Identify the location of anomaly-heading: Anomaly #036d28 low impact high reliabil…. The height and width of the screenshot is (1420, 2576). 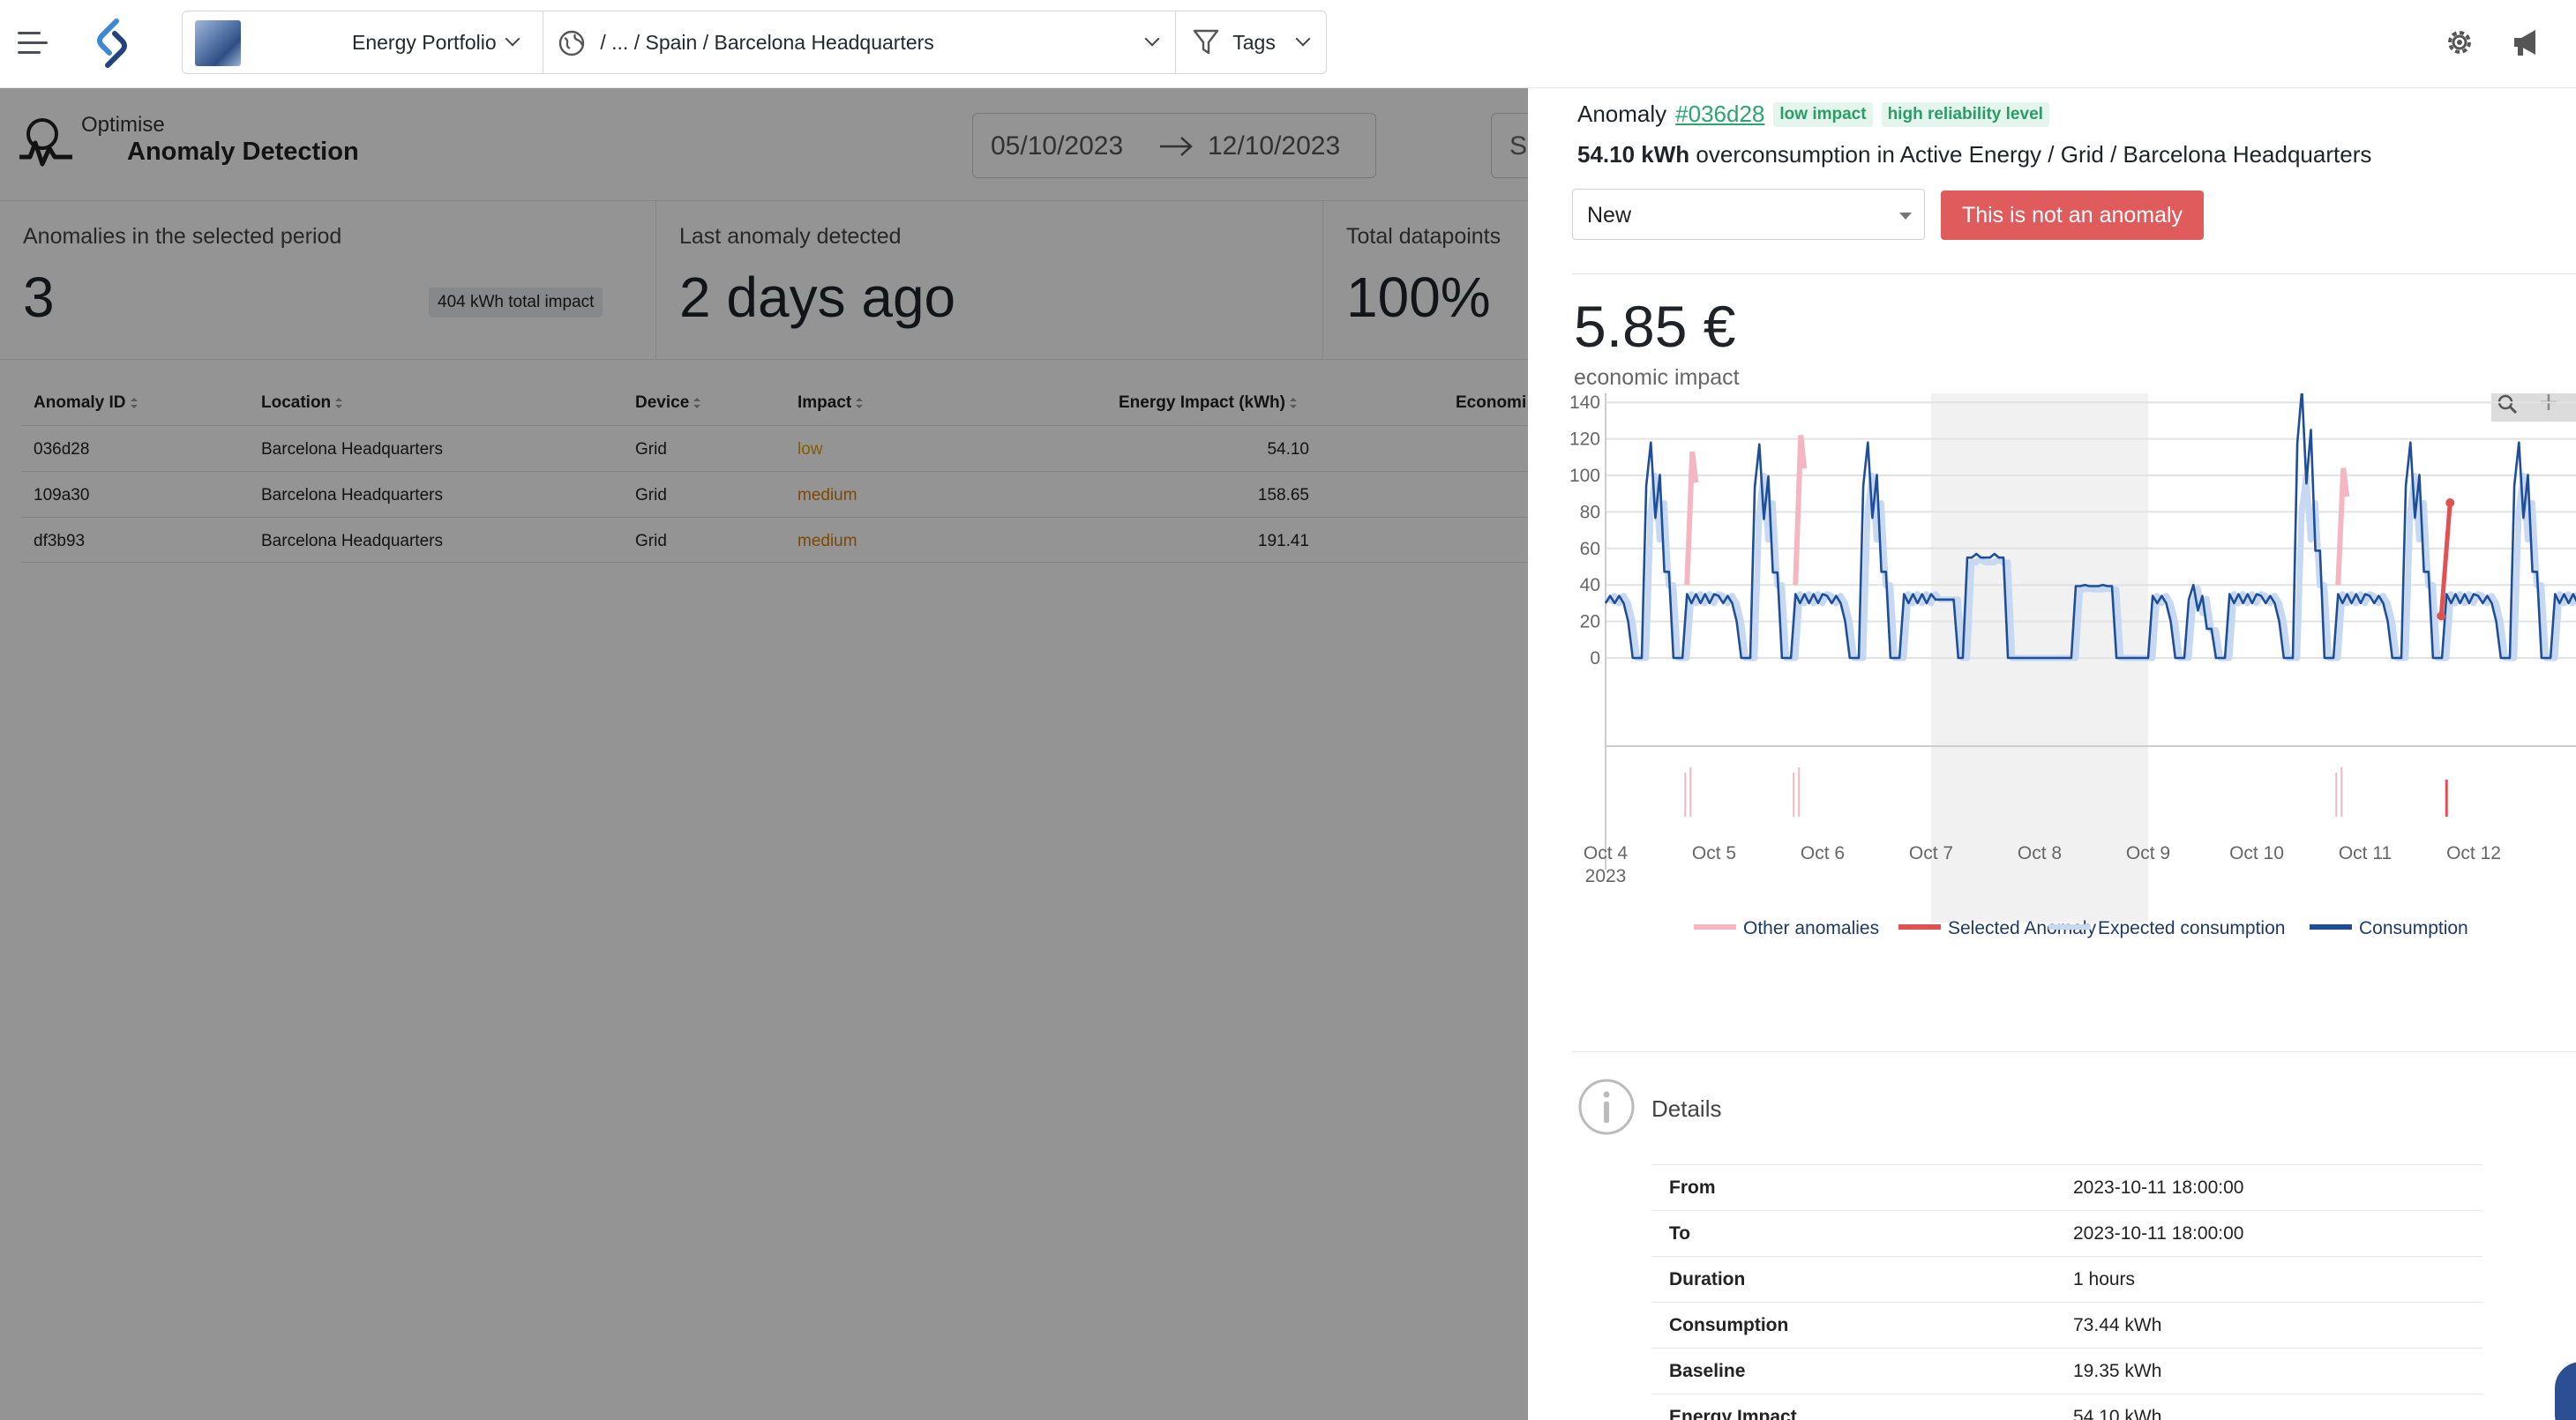
(1813, 114).